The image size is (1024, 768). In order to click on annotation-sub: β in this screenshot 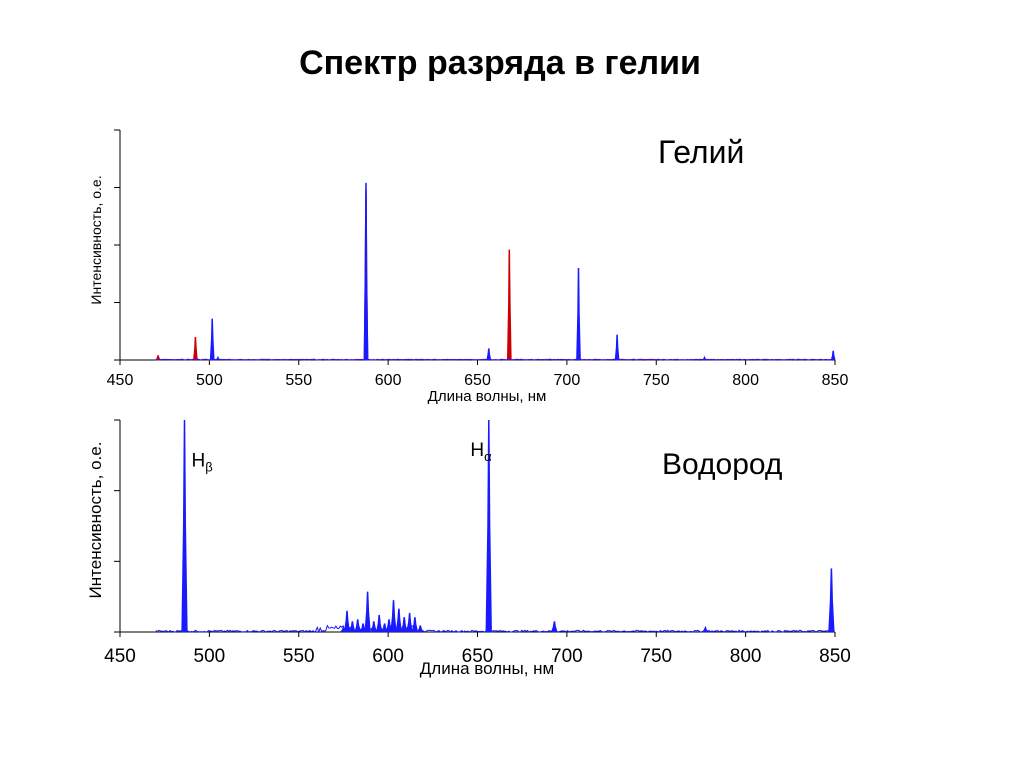, I will do `click(208, 467)`.